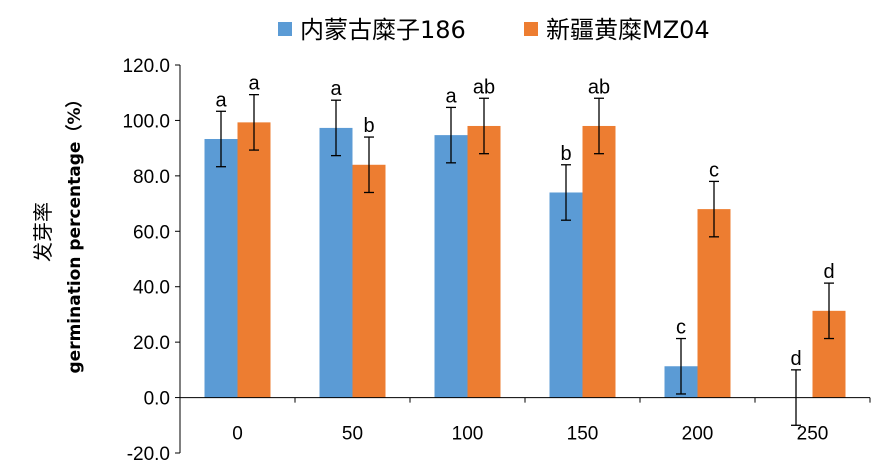 This screenshot has height=469, width=886. I want to click on significance-label-series-1-cat-100: a, so click(451, 96).